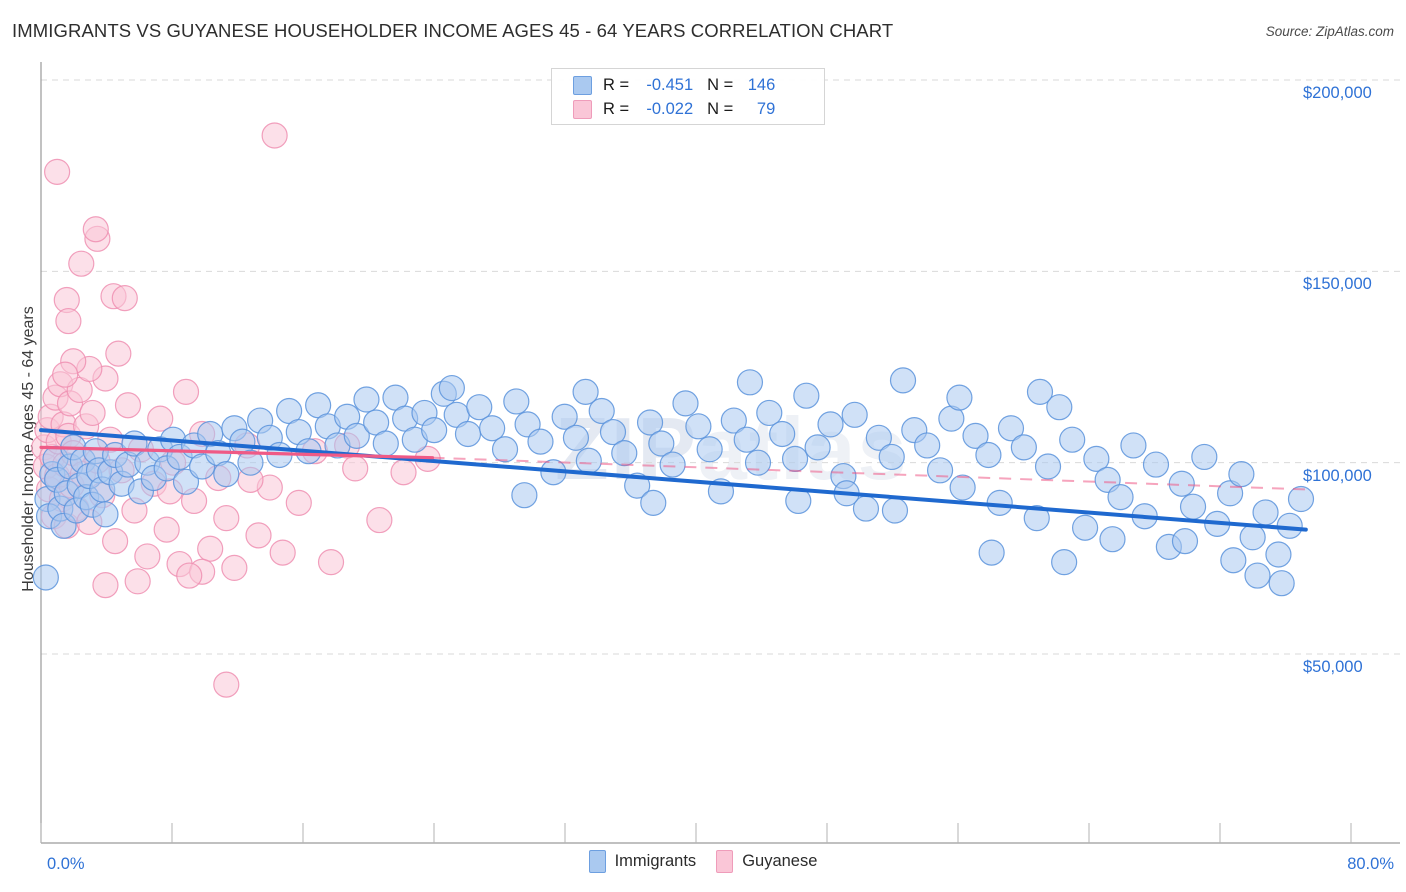 The height and width of the screenshot is (892, 1406). What do you see at coordinates (703, 861) in the screenshot?
I see `series-legend: Immigrants Guyanese` at bounding box center [703, 861].